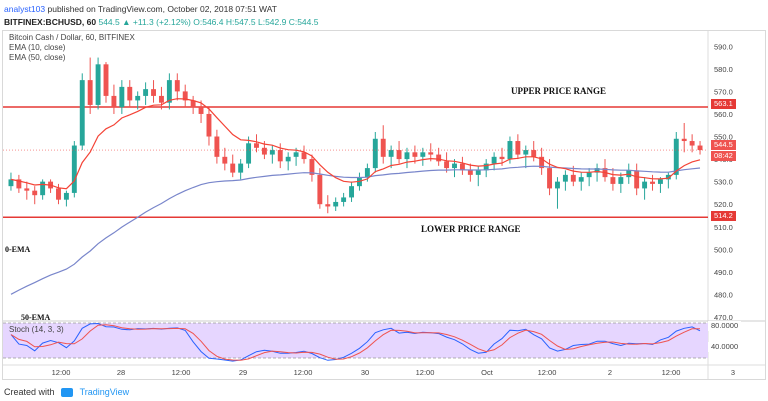 The height and width of the screenshot is (401, 768). I want to click on countdown-tag: 08:42, so click(723, 156).